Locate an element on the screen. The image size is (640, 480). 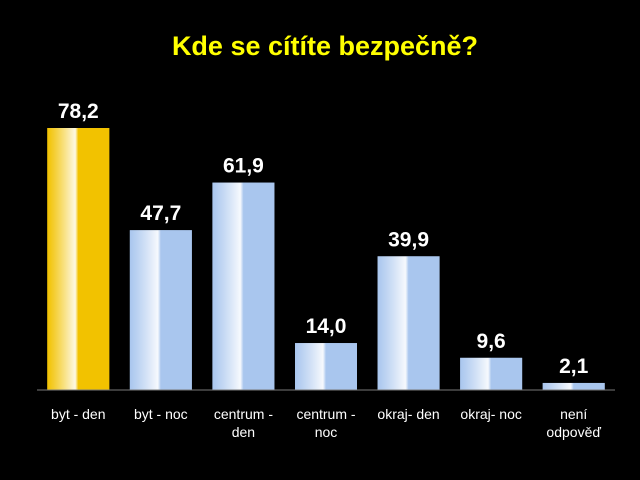
value-label: 39,9 is located at coordinates (408, 239).